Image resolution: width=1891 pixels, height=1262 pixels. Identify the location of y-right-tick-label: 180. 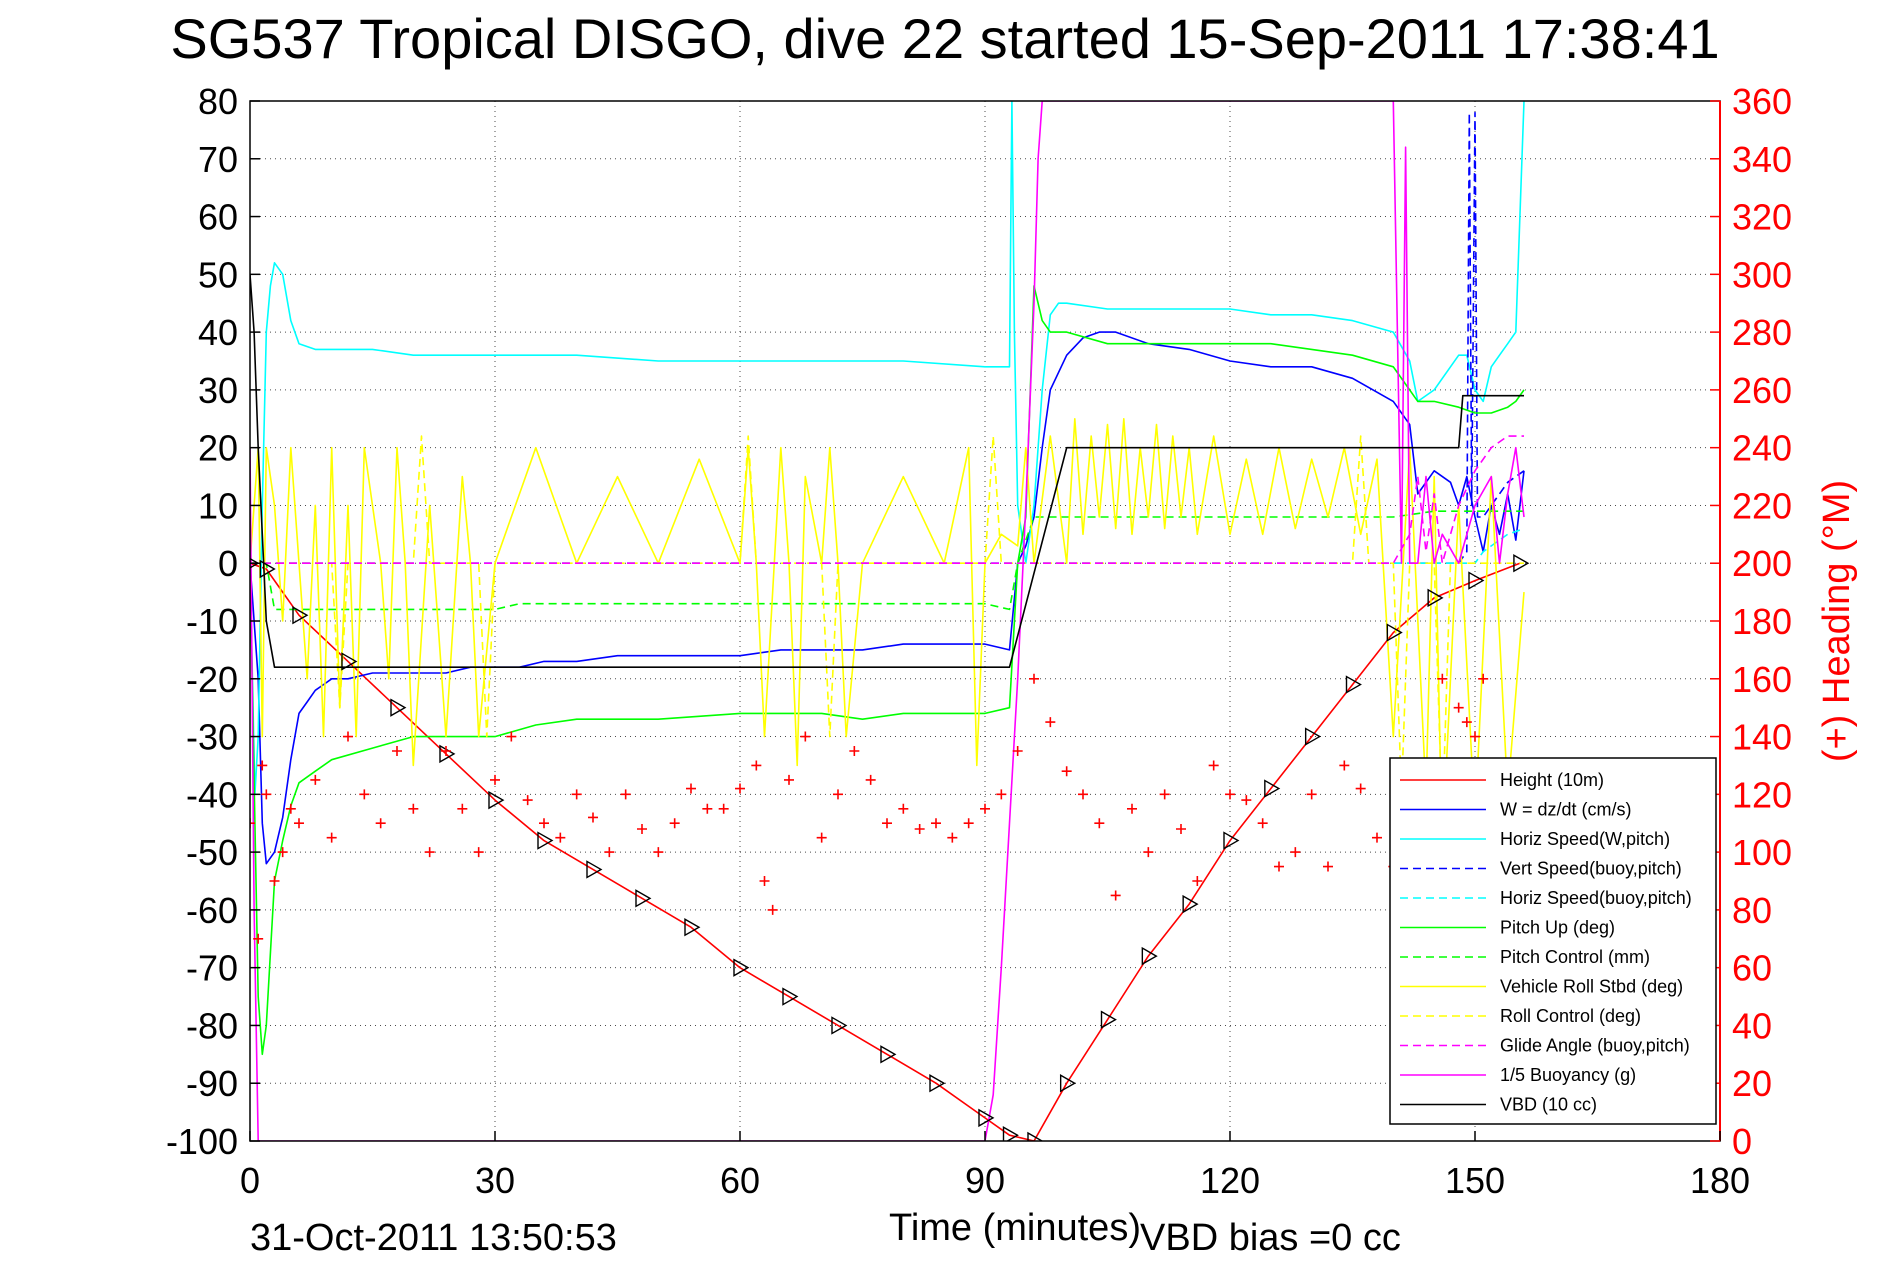
(1762, 621).